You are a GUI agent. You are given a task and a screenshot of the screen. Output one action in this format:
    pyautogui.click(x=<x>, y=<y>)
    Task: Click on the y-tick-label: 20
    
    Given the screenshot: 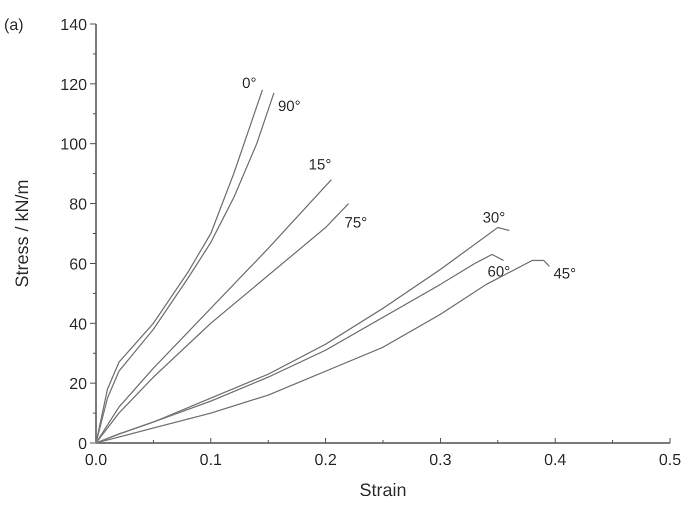 What is the action you would take?
    pyautogui.click(x=78, y=385)
    